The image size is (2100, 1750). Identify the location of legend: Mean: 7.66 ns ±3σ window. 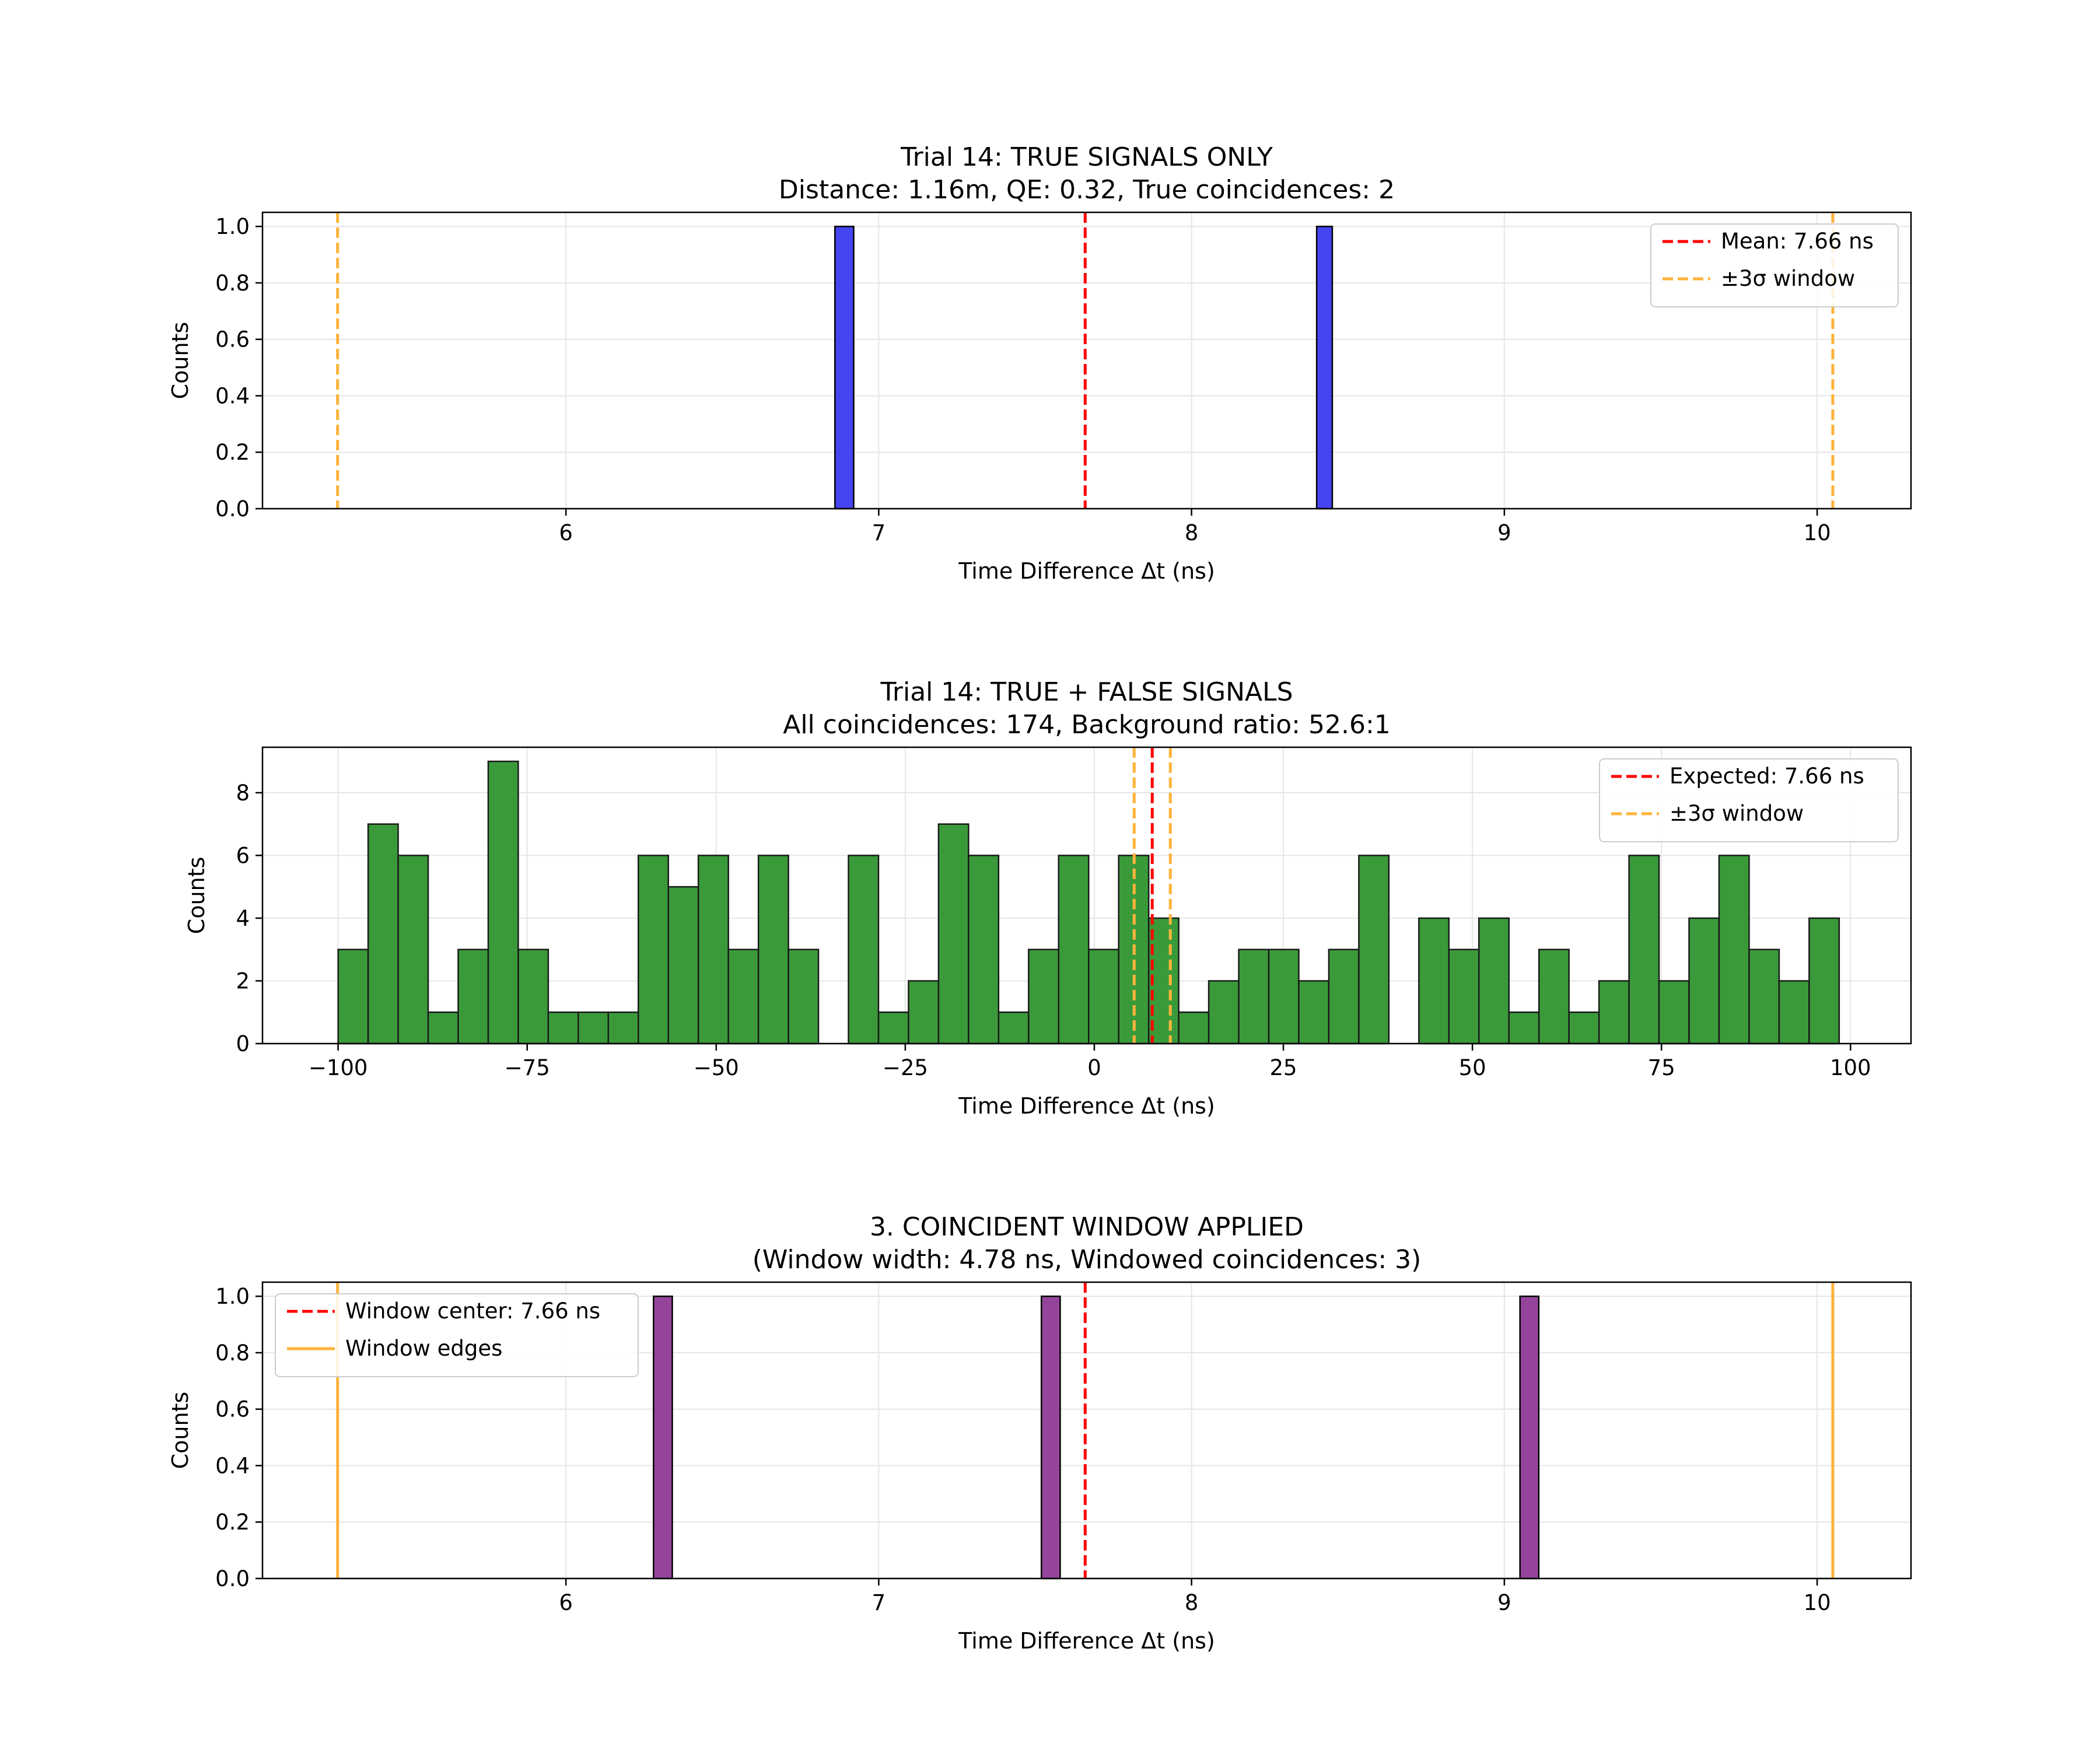
(1774, 265).